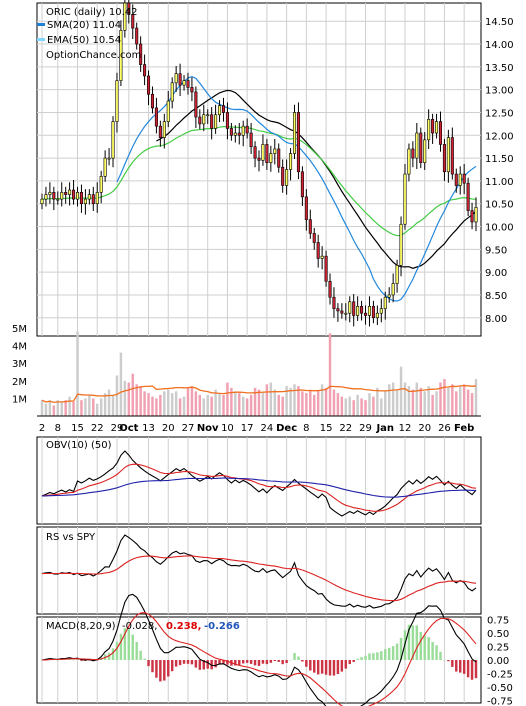 The image size is (526, 706). Describe the element at coordinates (499, 159) in the screenshot. I see `price-tick-6: 11.50` at that location.